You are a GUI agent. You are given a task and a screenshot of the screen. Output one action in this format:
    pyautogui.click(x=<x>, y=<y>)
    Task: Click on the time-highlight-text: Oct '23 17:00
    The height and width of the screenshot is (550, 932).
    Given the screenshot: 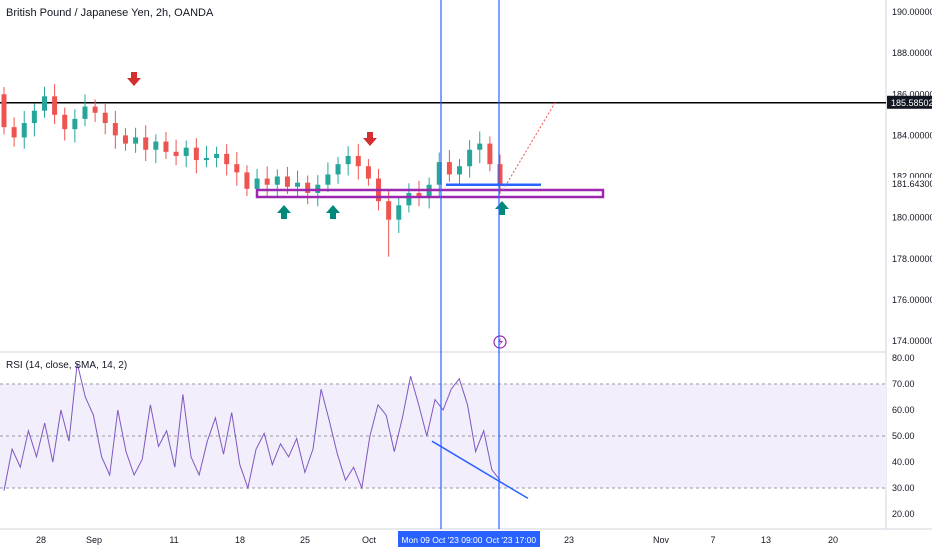 What is the action you would take?
    pyautogui.click(x=511, y=540)
    